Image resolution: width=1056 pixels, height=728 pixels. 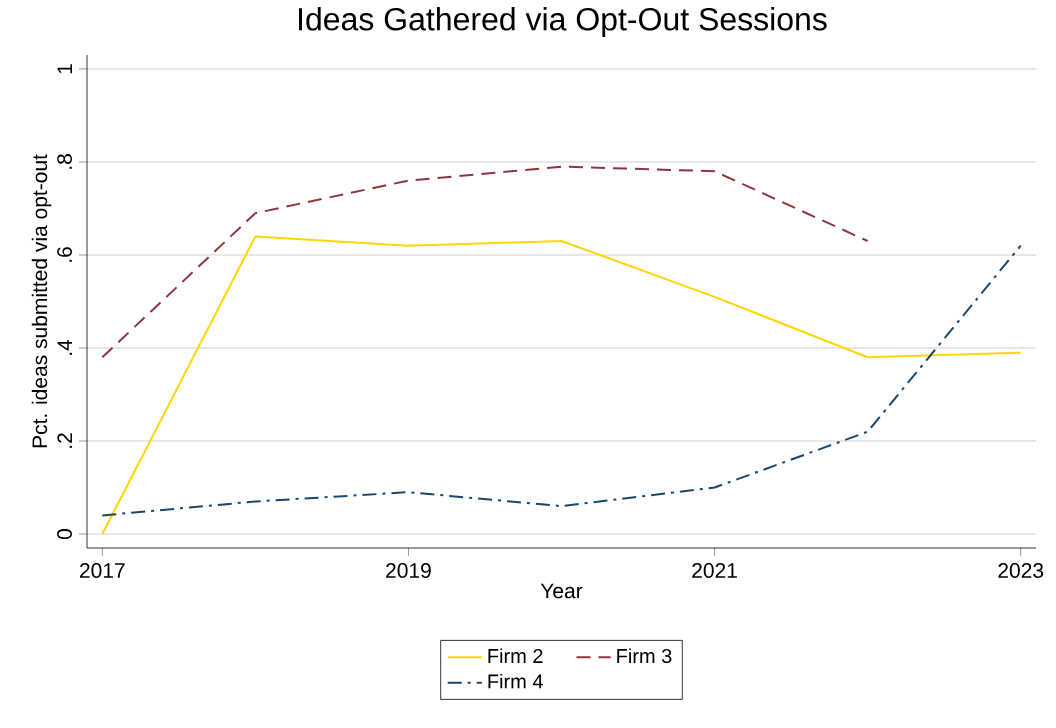 What do you see at coordinates (64, 254) in the screenshot?
I see `y-tick-label: .6` at bounding box center [64, 254].